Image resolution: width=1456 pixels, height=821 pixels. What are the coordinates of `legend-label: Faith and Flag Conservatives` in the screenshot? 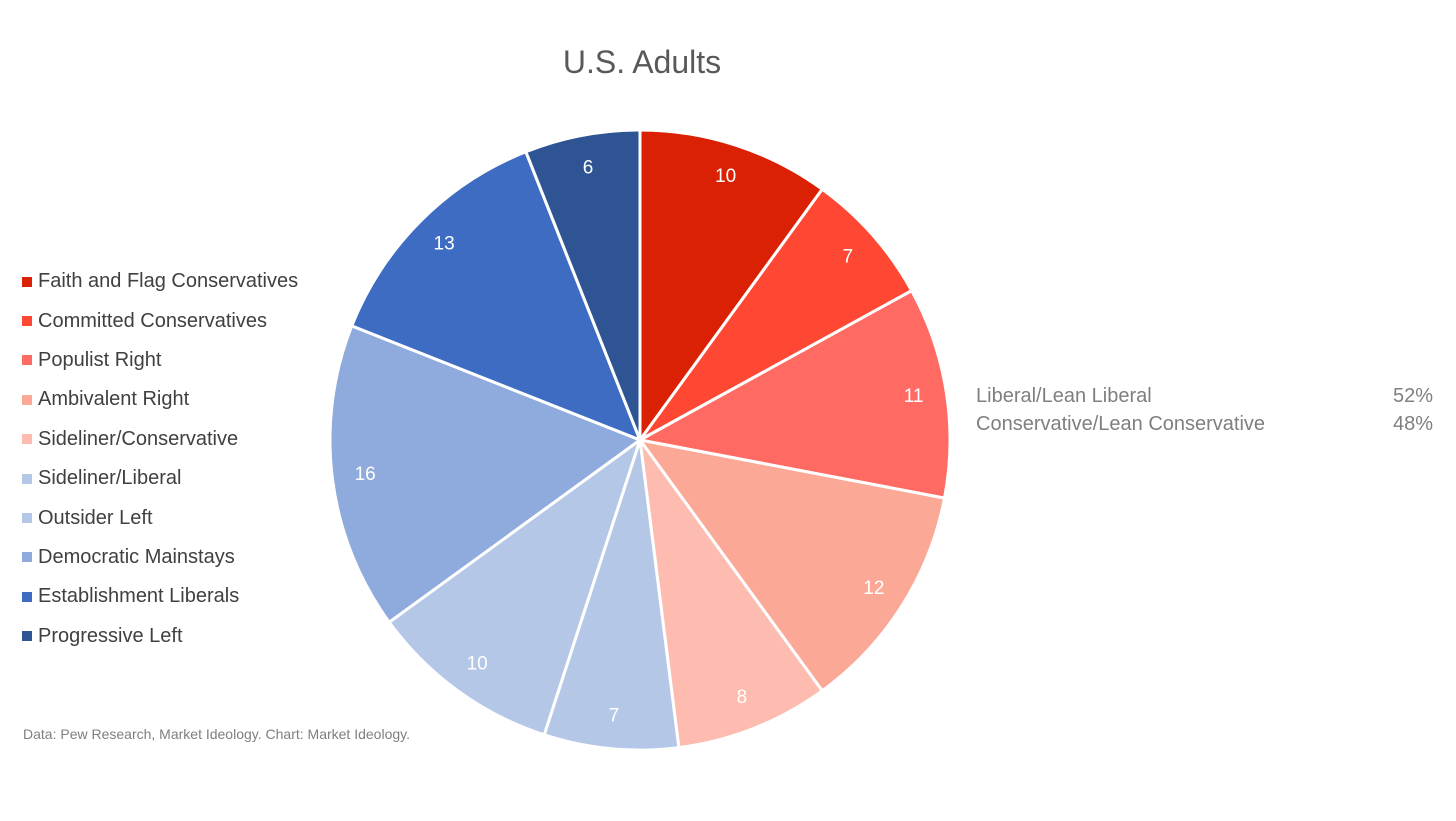 It's located at (168, 281).